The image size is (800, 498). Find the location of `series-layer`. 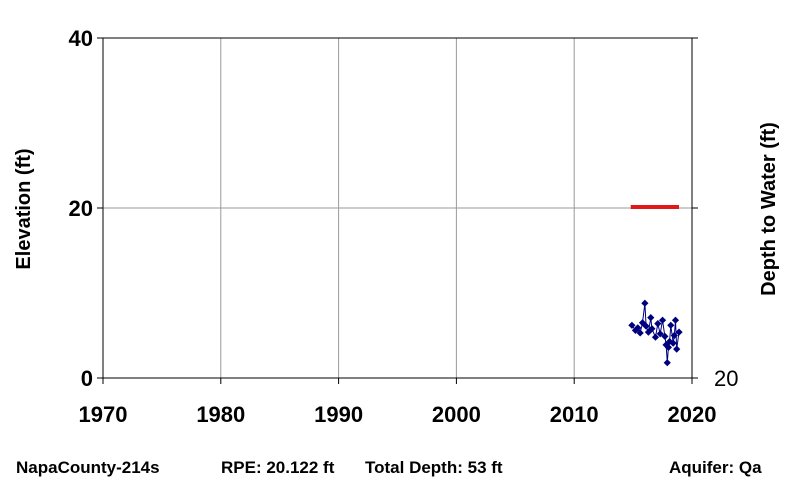

series-layer is located at coordinates (655, 333).